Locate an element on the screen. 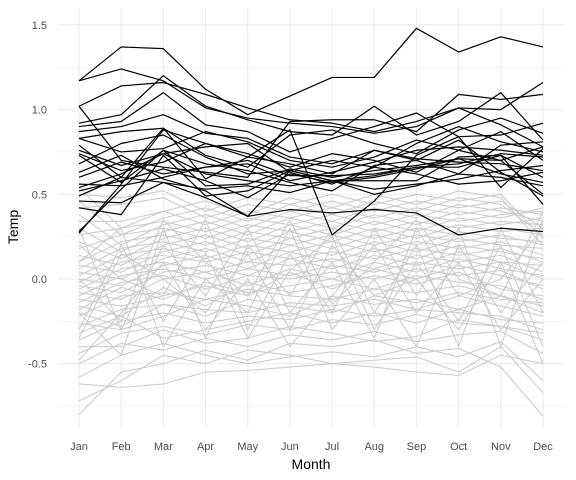  x-tick-label: Sep is located at coordinates (417, 447).